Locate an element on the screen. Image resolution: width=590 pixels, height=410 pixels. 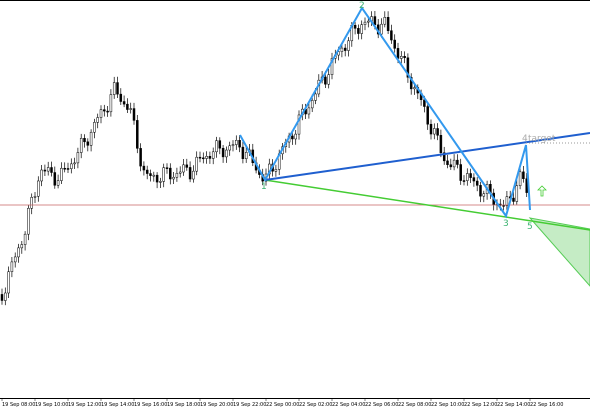
x-tick-label: 22 Sep 12:00 is located at coordinates (480, 405).